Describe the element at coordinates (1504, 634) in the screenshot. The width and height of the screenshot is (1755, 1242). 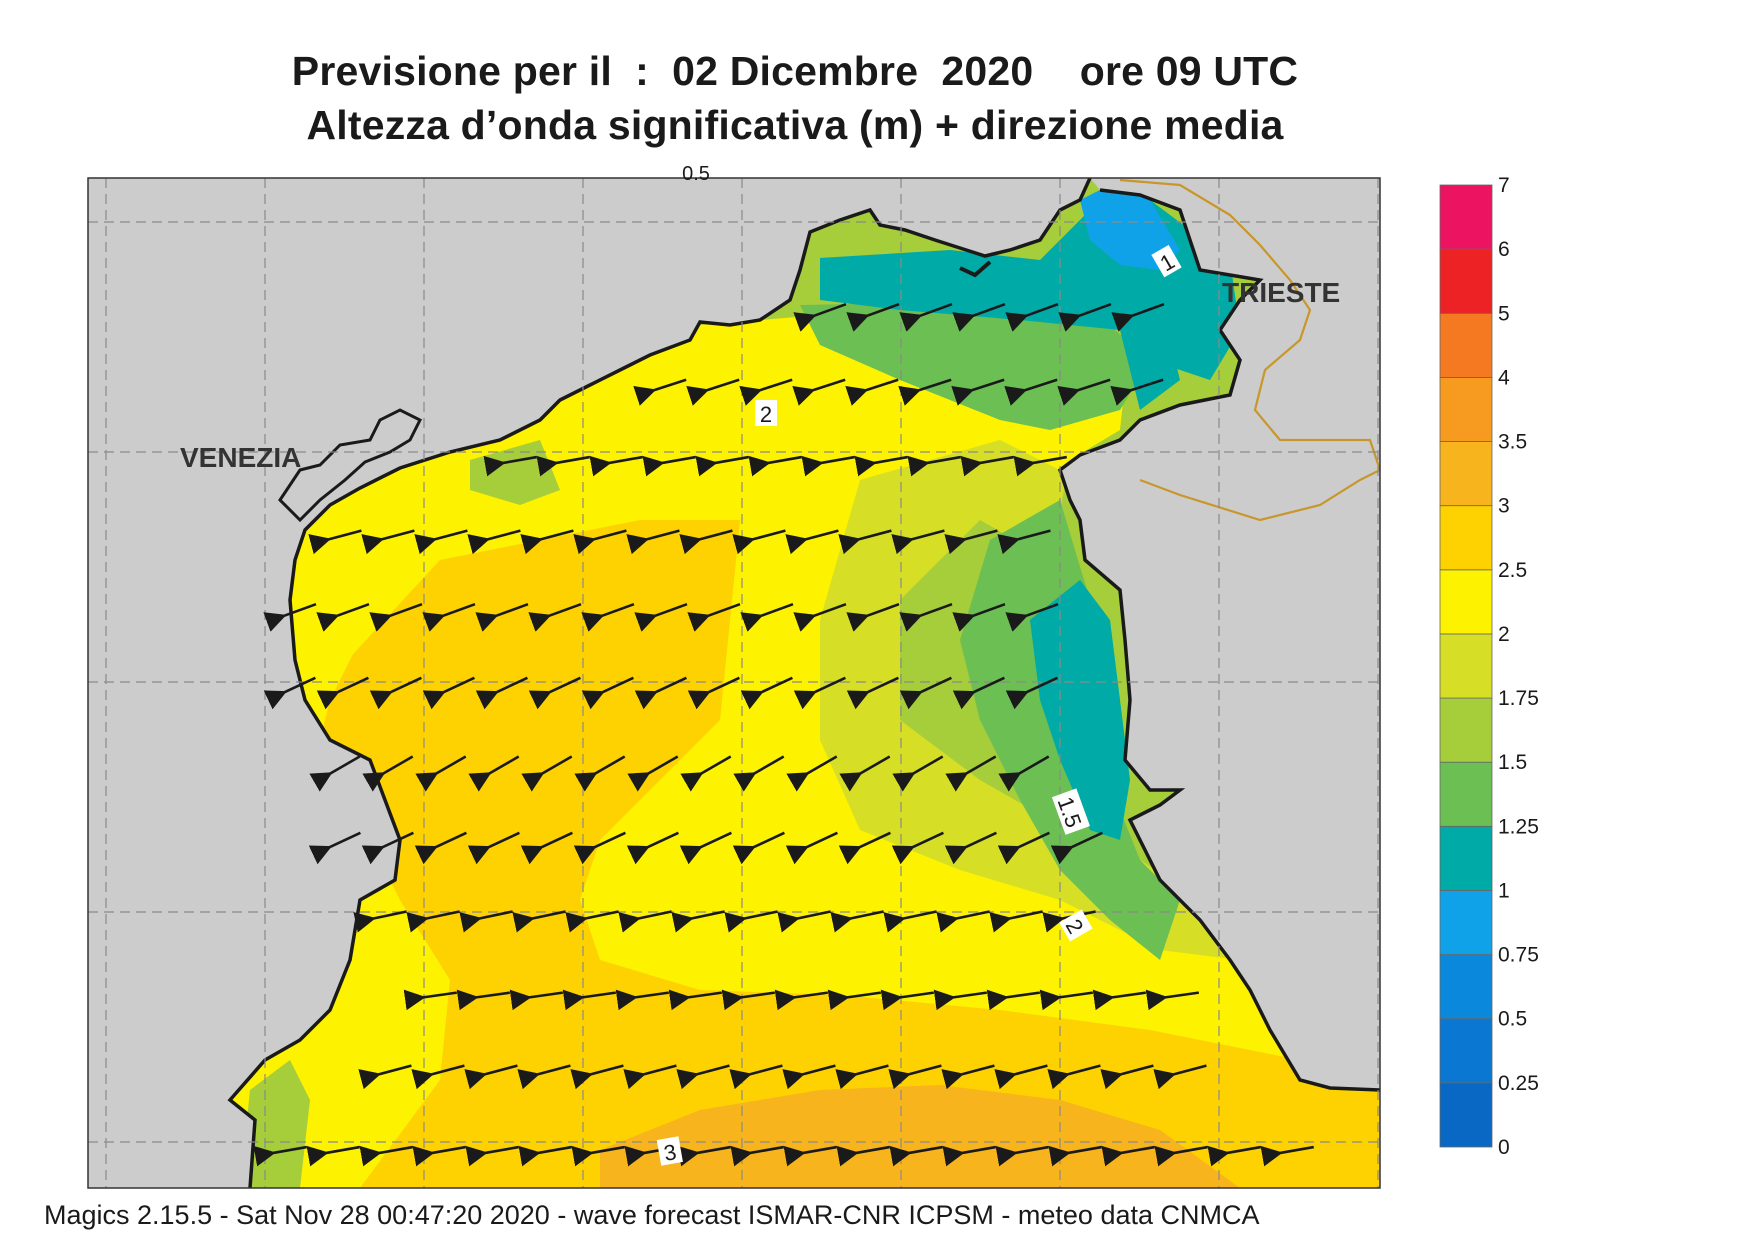
I see `legend-tick-label: 2` at that location.